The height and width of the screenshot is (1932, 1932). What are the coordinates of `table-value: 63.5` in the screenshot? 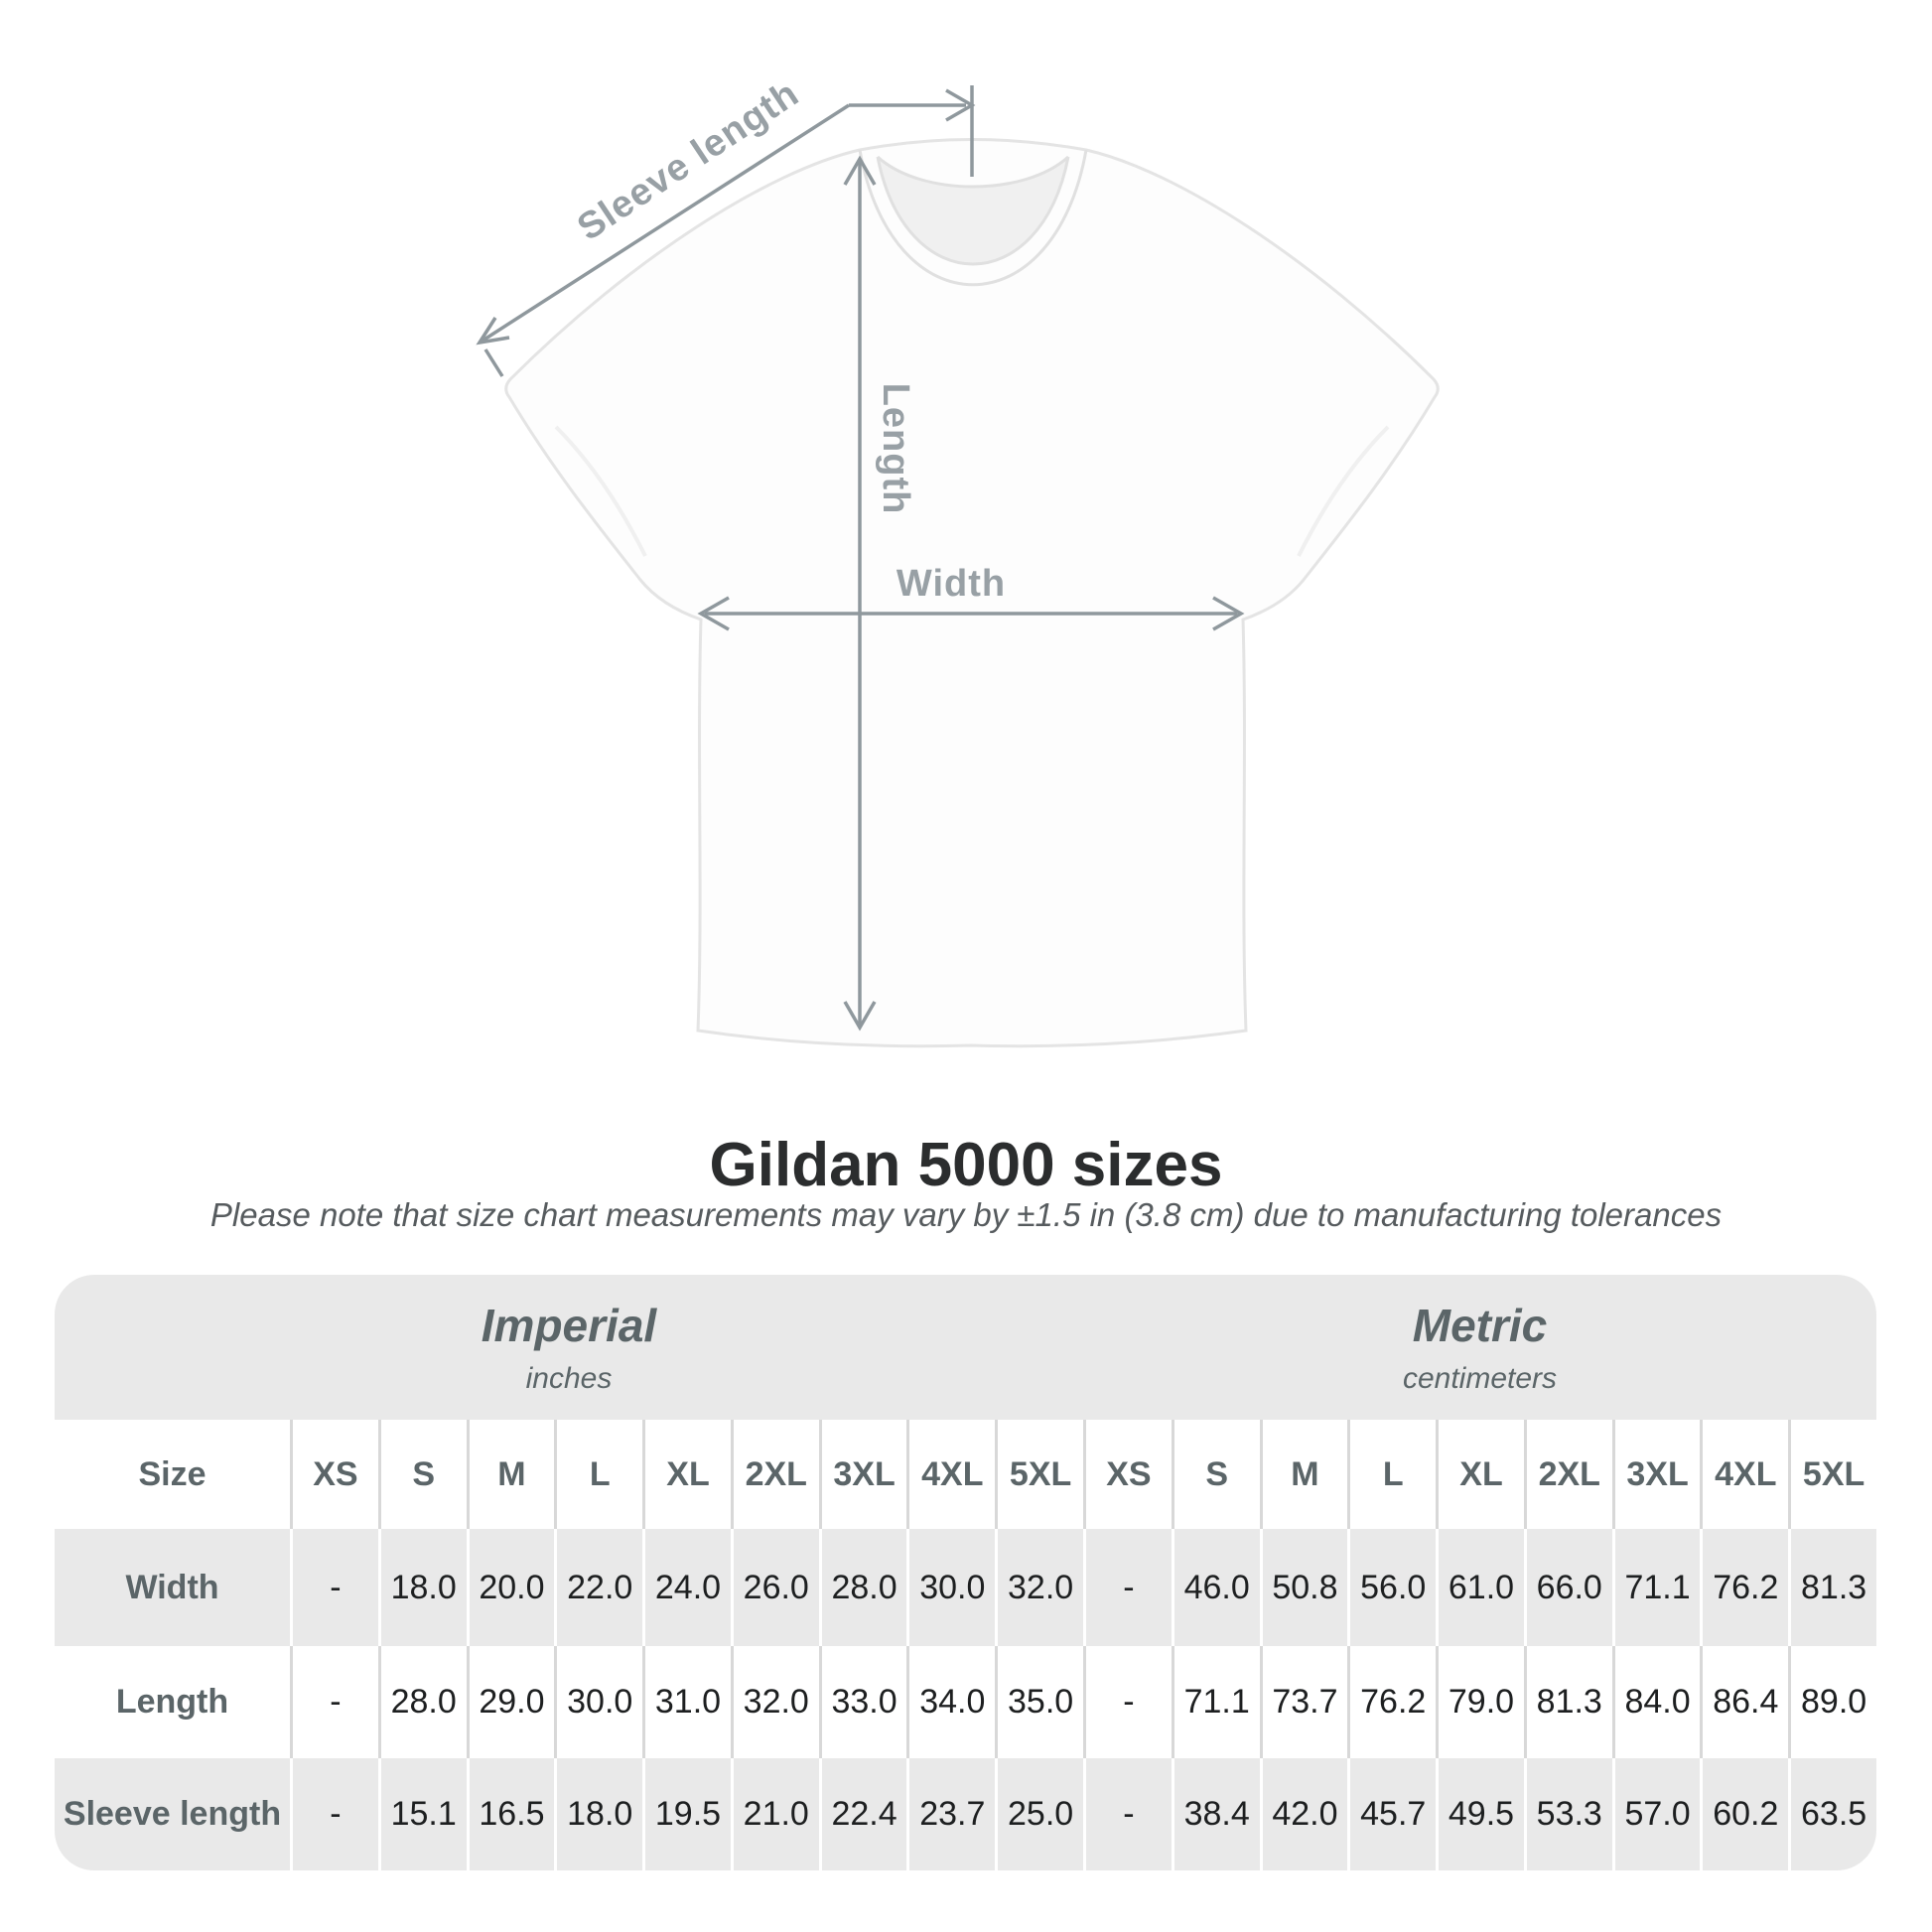 It's located at (1832, 1814).